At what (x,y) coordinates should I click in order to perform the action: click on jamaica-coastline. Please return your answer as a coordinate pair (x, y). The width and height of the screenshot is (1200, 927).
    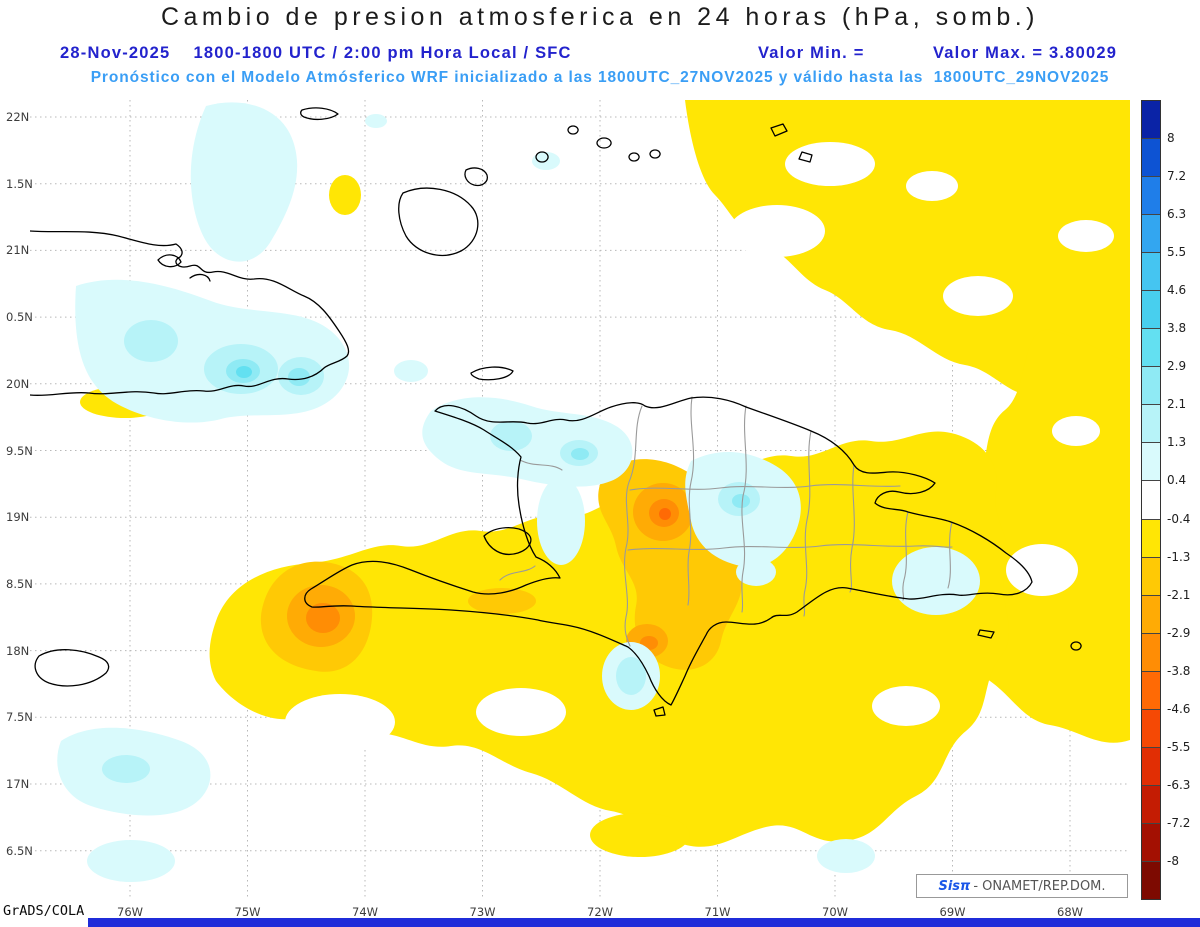
    Looking at the image, I should click on (72, 668).